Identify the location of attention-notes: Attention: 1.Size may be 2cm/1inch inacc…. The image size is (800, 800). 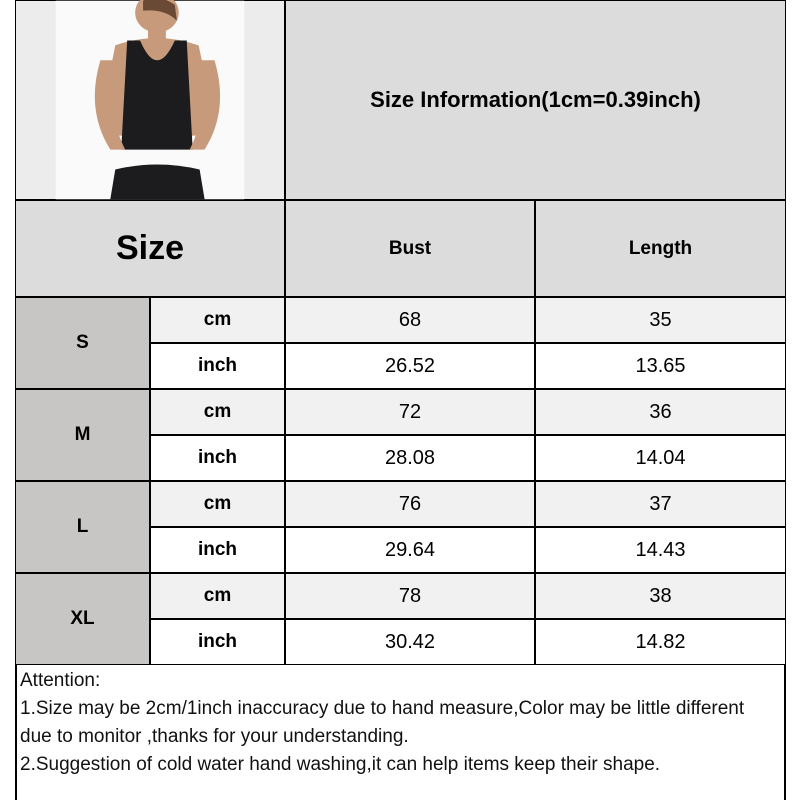
(400, 723).